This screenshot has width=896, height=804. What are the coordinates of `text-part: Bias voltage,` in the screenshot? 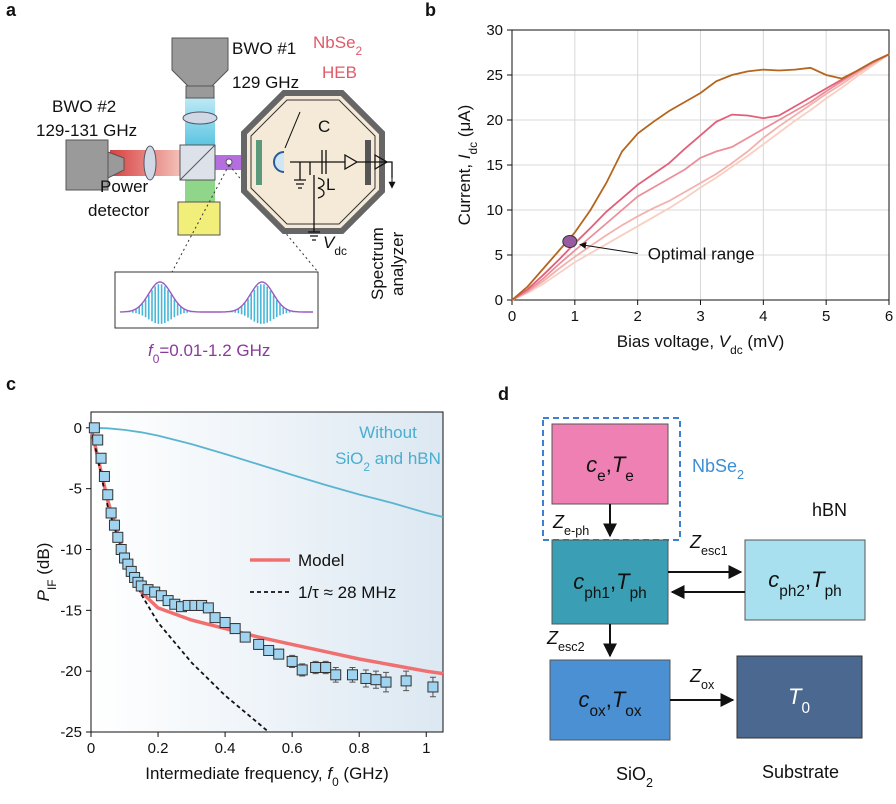 It's located at (668, 341).